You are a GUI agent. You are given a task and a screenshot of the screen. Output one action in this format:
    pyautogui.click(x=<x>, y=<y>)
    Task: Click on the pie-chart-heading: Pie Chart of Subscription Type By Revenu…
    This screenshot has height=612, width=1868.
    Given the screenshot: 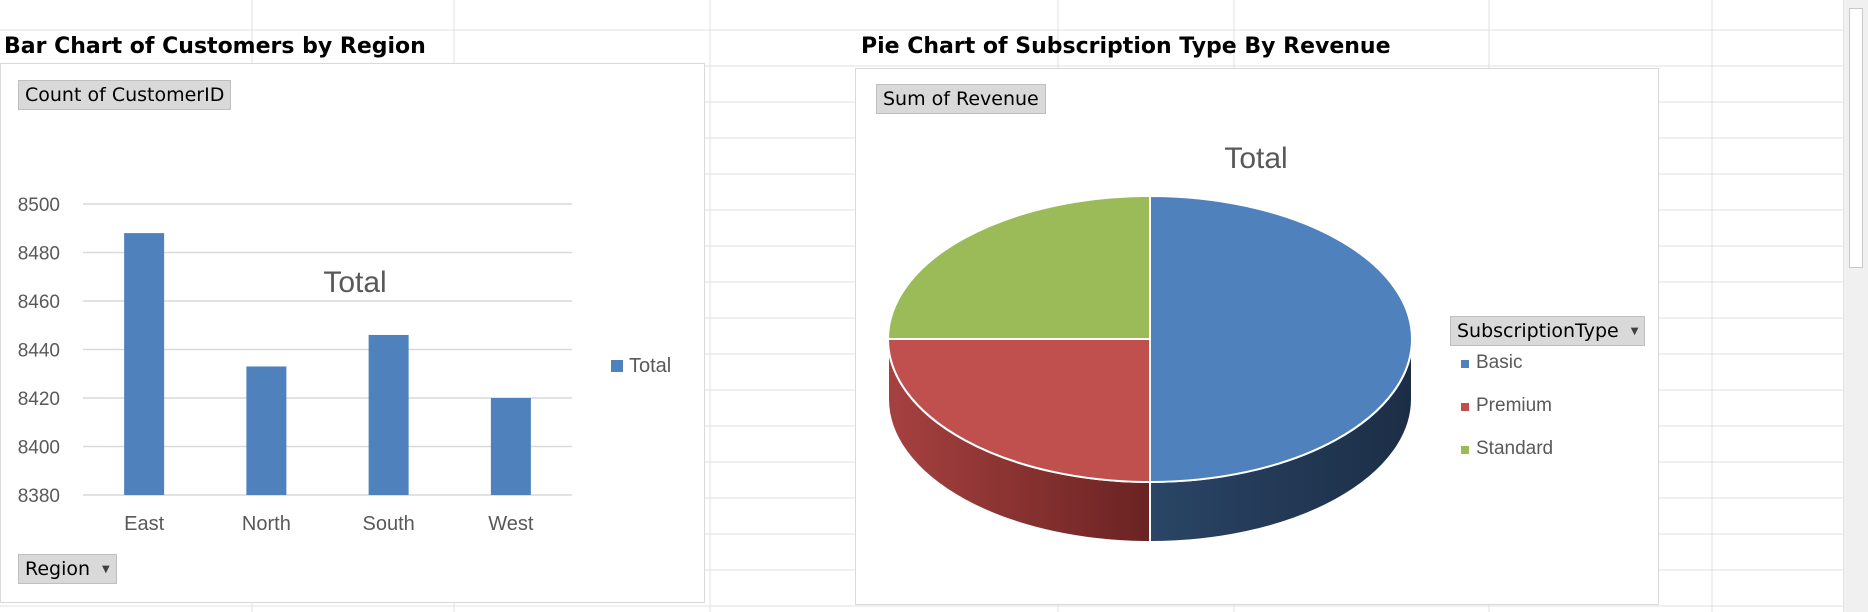 What is the action you would take?
    pyautogui.click(x=1126, y=46)
    